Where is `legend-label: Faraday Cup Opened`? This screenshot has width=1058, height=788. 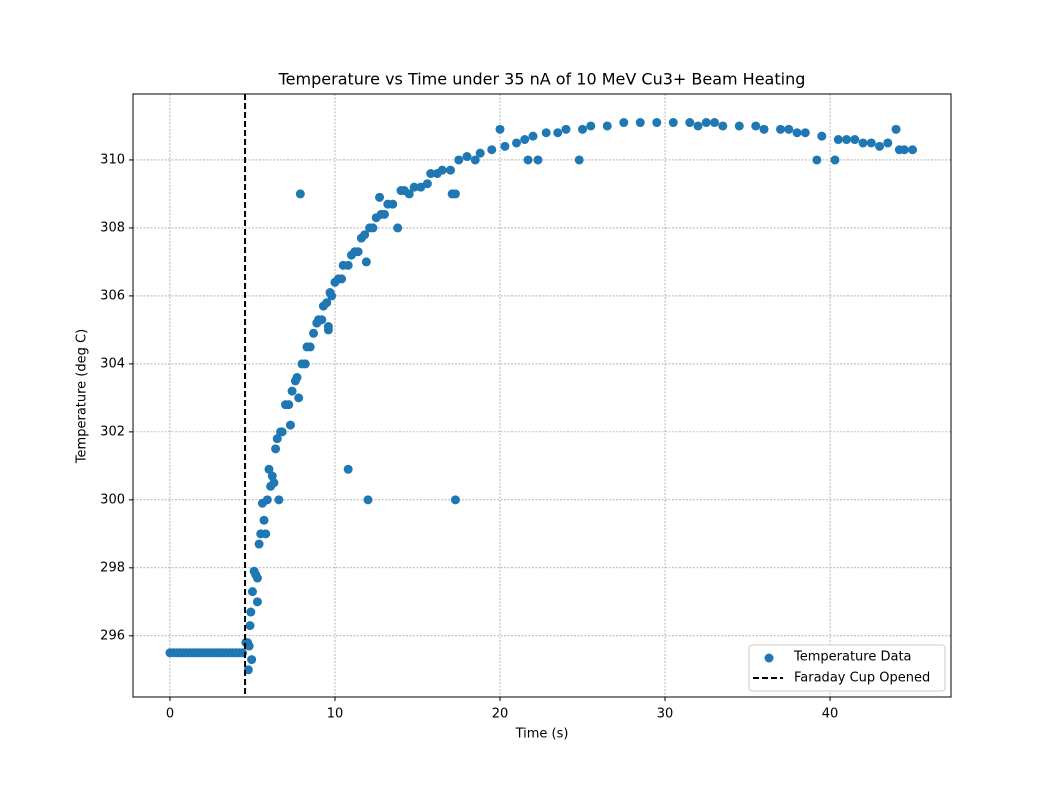
legend-label: Faraday Cup Opened is located at coordinates (862, 678).